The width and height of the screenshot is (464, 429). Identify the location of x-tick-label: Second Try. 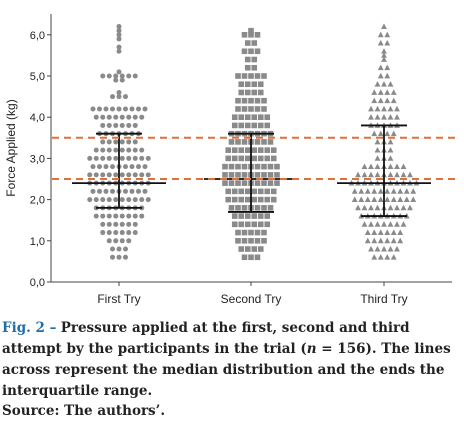
(251, 299).